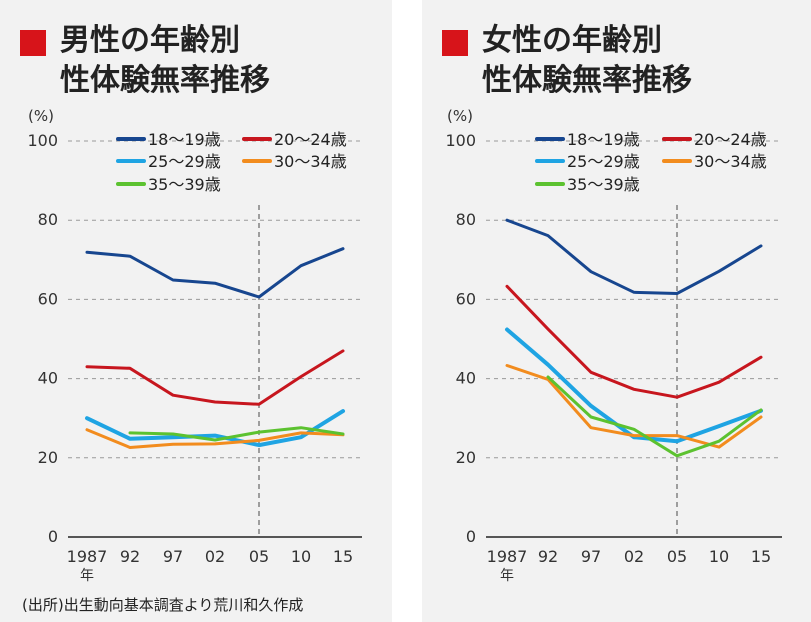  What do you see at coordinates (150, 40) in the screenshot?
I see `chart-title-line-1: 男性の年齢別` at bounding box center [150, 40].